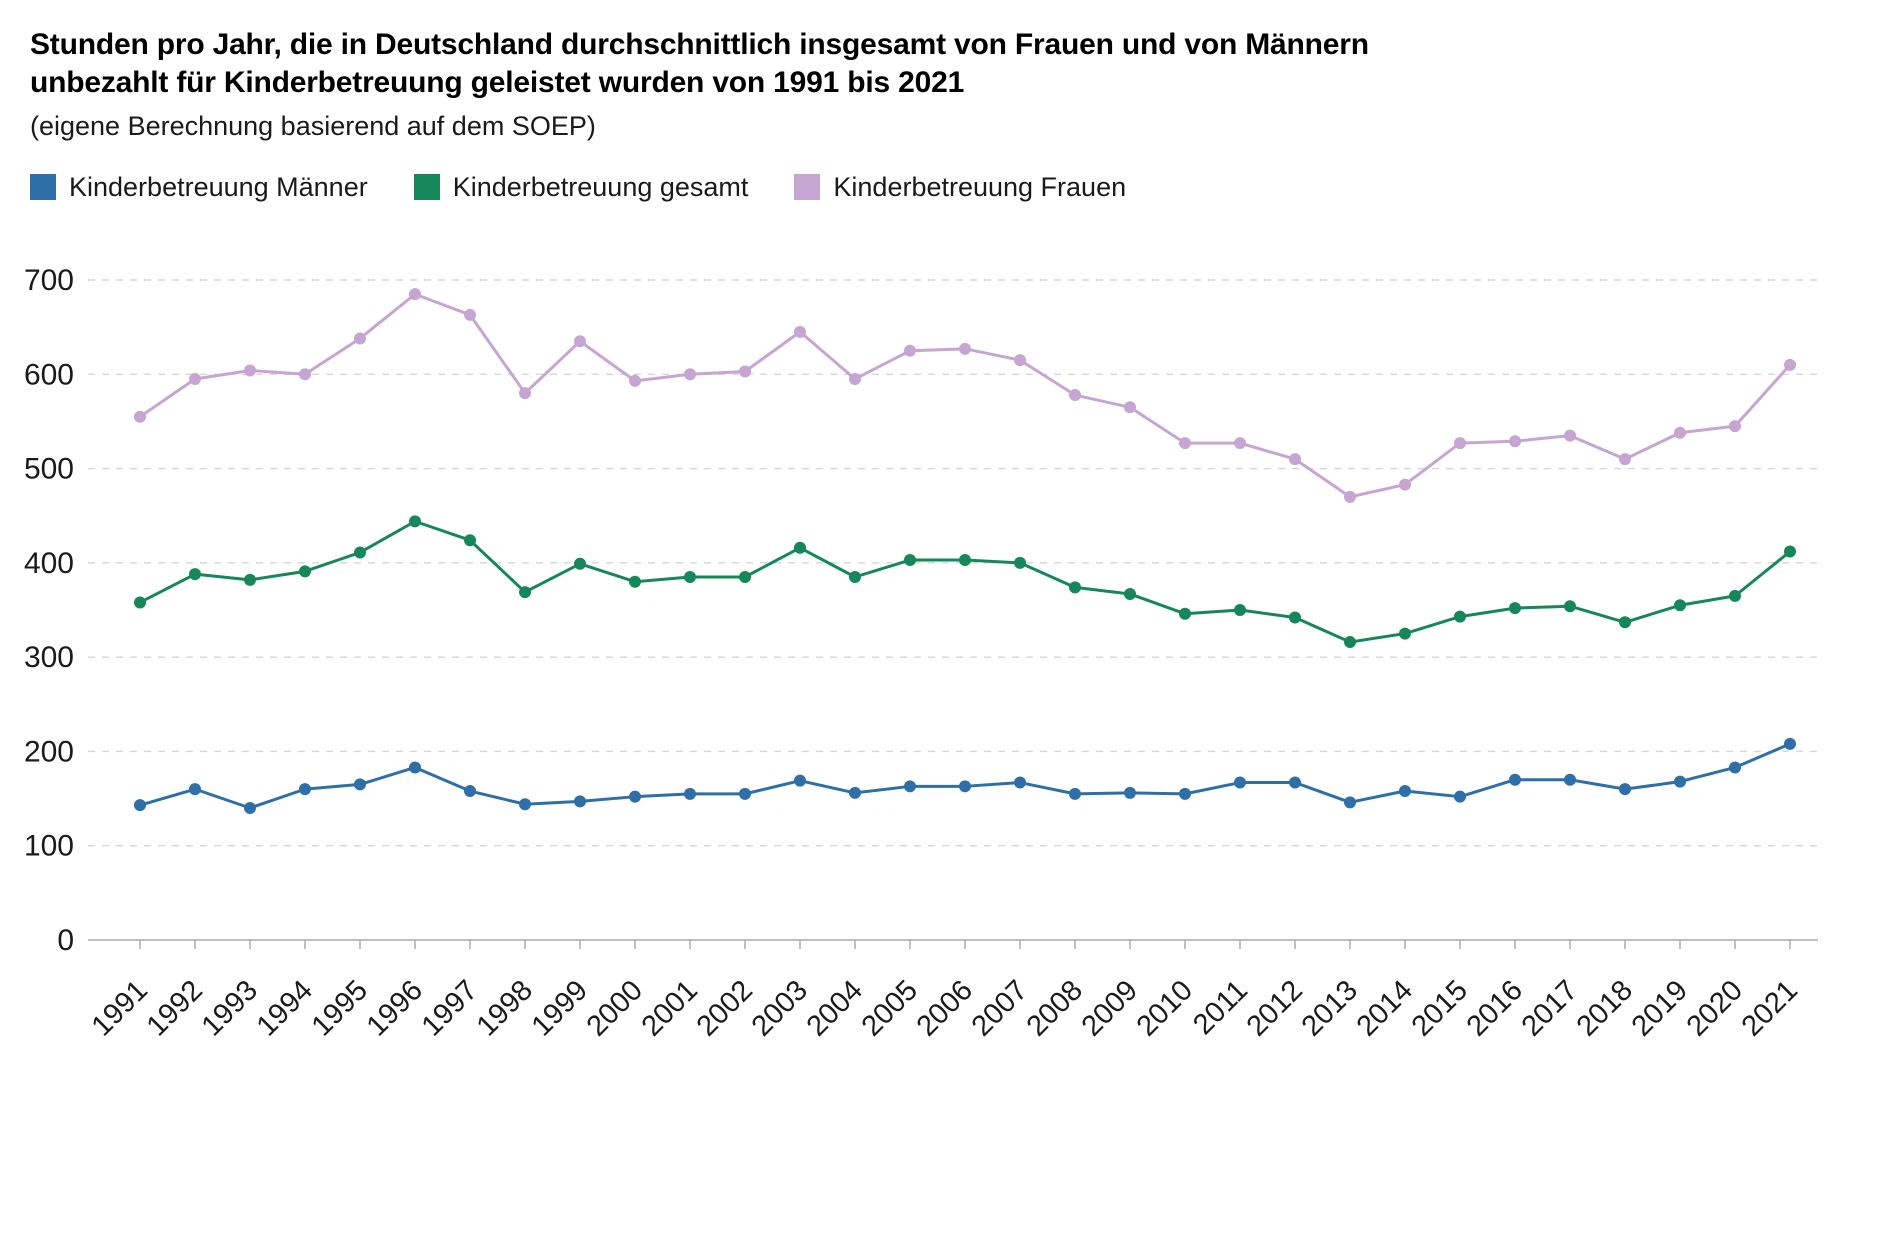 This screenshot has width=1880, height=1258. I want to click on data-point-kinderbetreuung-gesamt-2011, so click(1240, 610).